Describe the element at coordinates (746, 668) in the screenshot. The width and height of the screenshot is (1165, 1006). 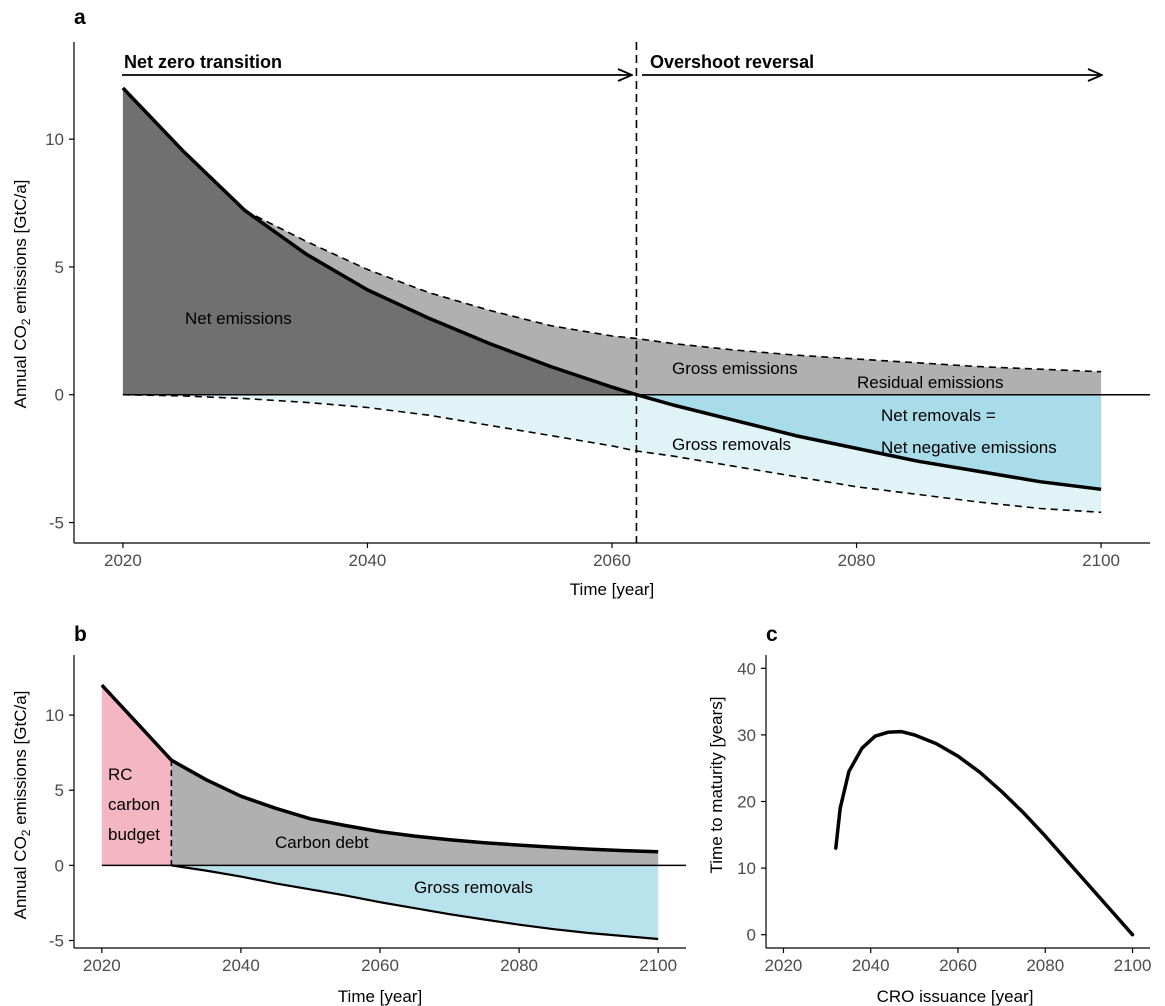
I see `panel-c-y-tick-label: 40` at that location.